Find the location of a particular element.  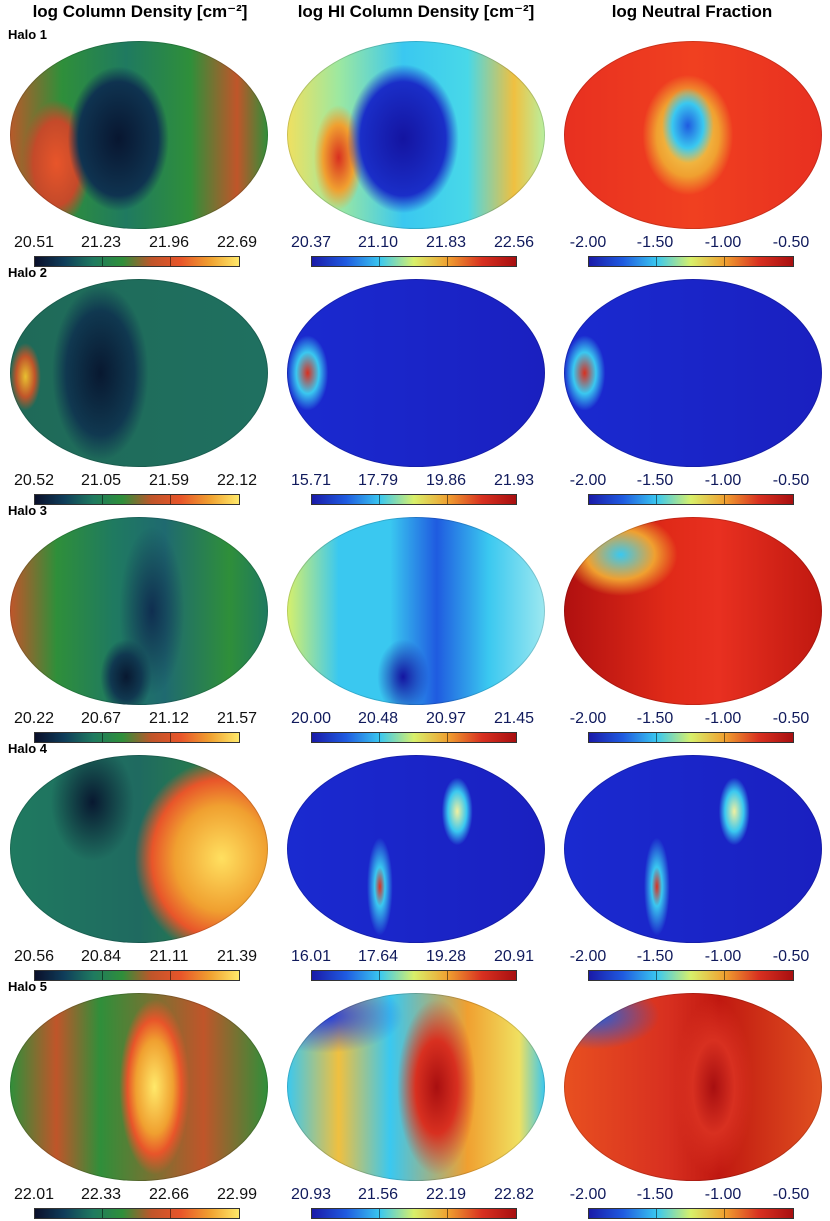

colorbar-tick-label: 20.37 is located at coordinates (311, 242).